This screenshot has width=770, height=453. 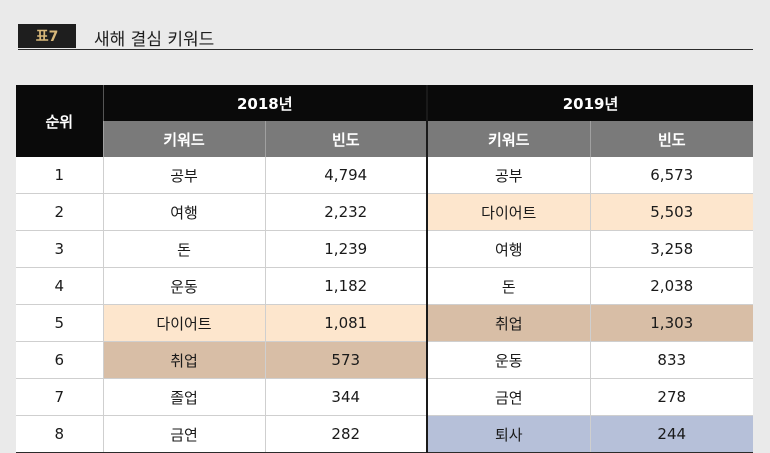 What do you see at coordinates (154, 40) in the screenshot?
I see `table-title: 새해 결심 키워드` at bounding box center [154, 40].